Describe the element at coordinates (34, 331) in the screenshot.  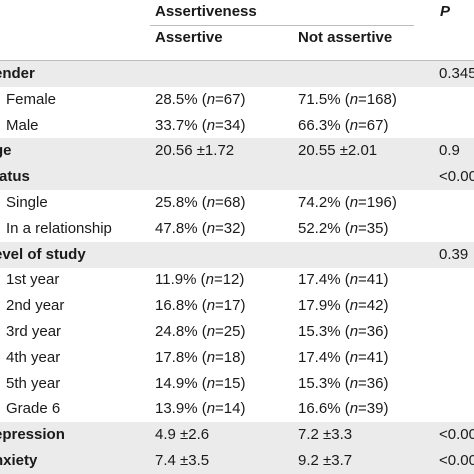
I see `row-label: 3rd year` at that location.